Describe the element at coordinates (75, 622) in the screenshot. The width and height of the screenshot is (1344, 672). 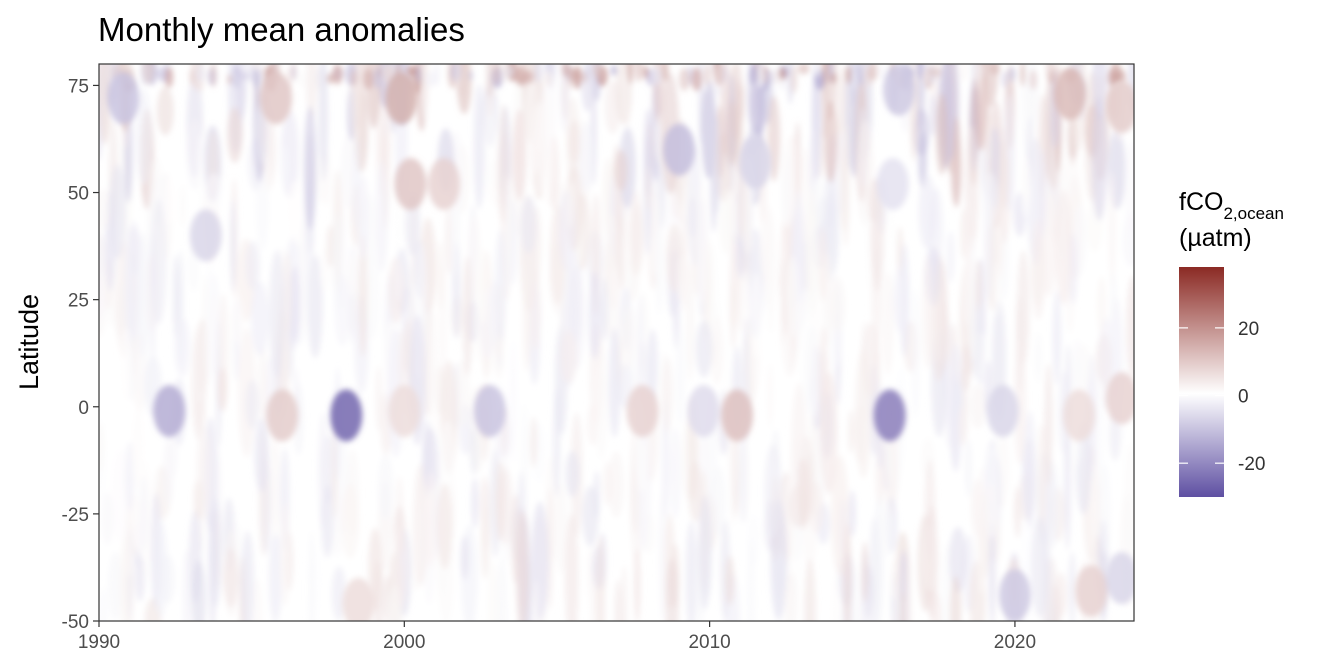
I see `y-tick-label: -50` at that location.